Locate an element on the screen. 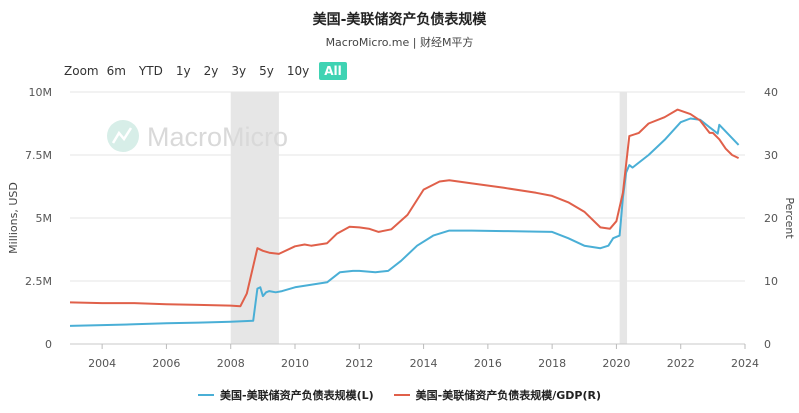 This screenshot has width=799, height=413. zoom-all-button: All is located at coordinates (333, 71).